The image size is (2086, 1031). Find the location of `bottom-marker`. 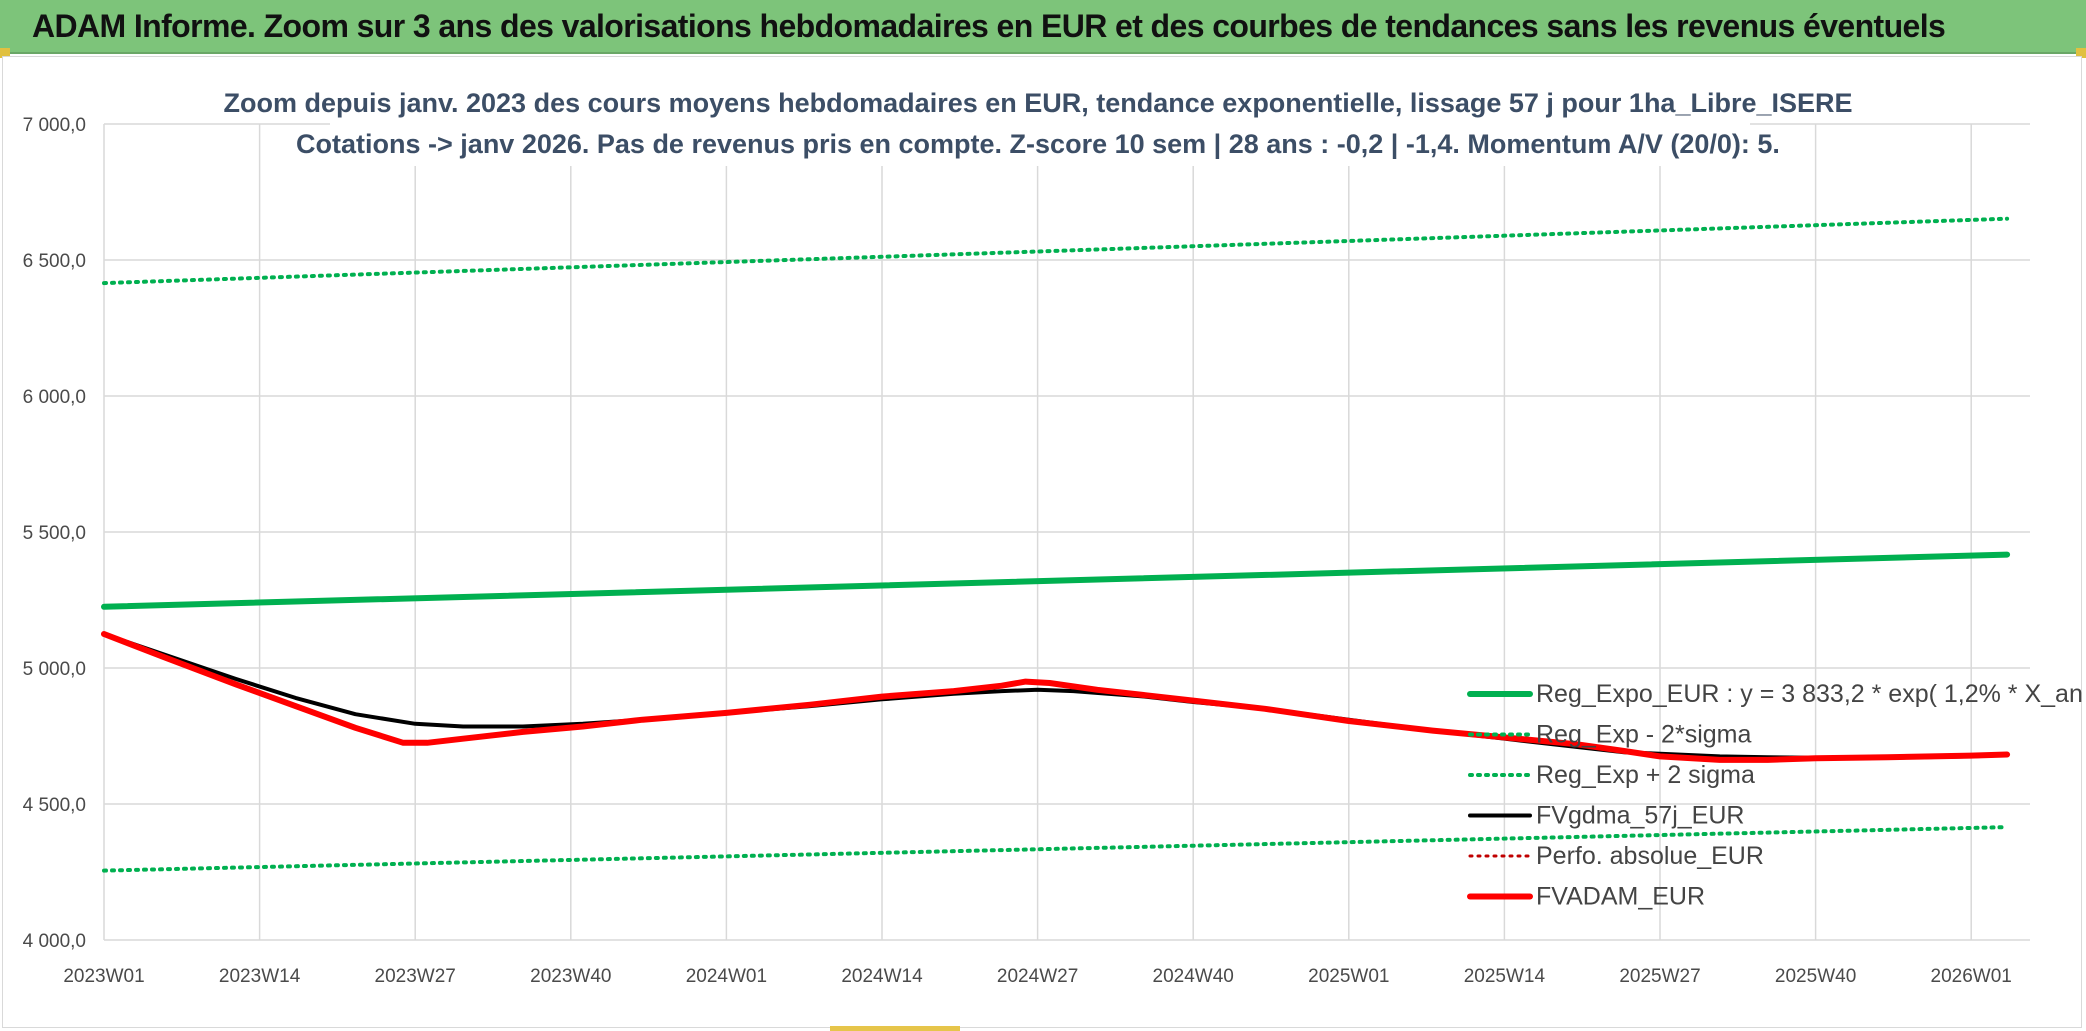

bottom-marker is located at coordinates (895, 1028).